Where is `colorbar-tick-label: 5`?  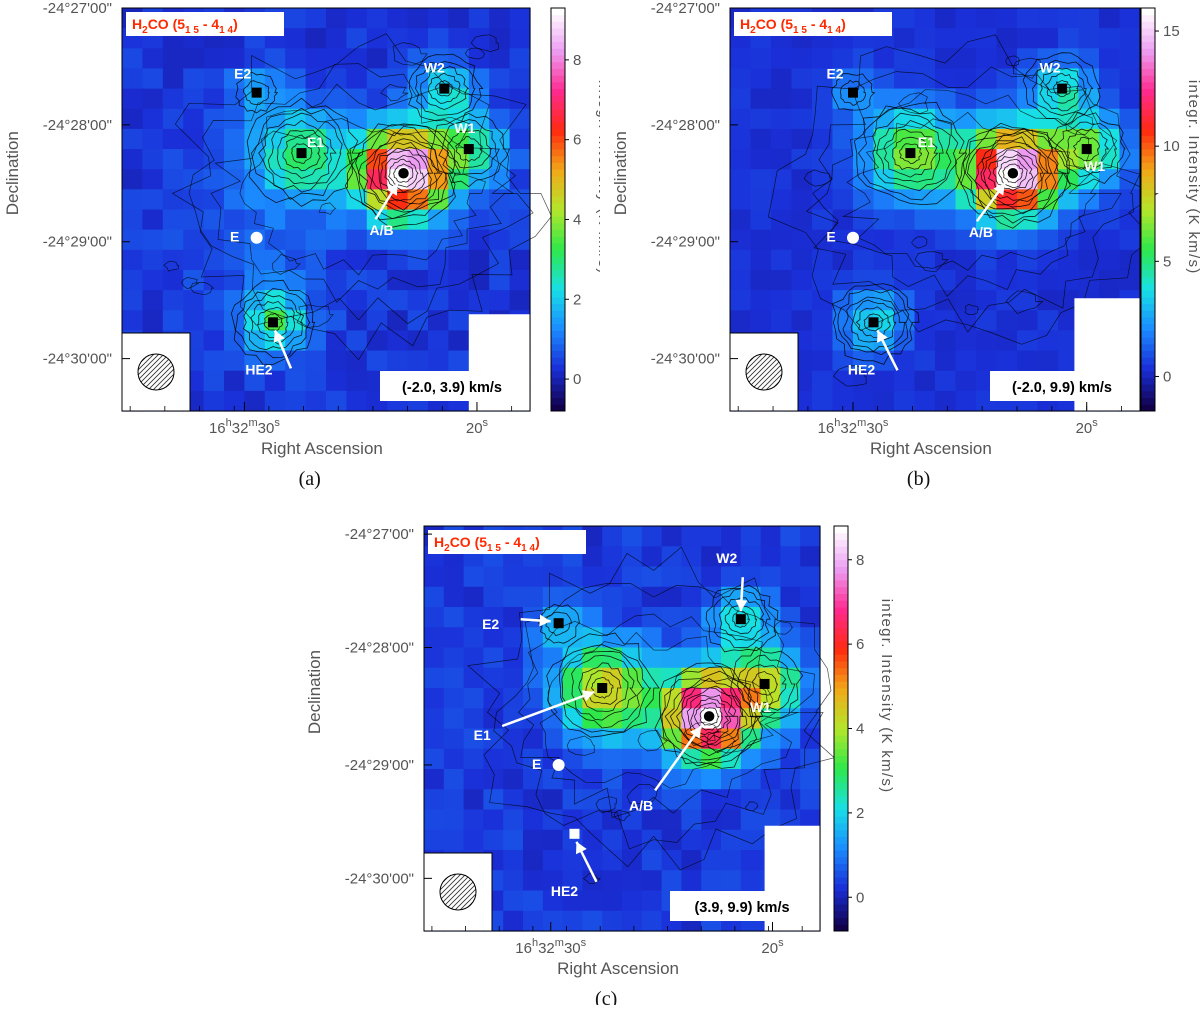 colorbar-tick-label: 5 is located at coordinates (1167, 261).